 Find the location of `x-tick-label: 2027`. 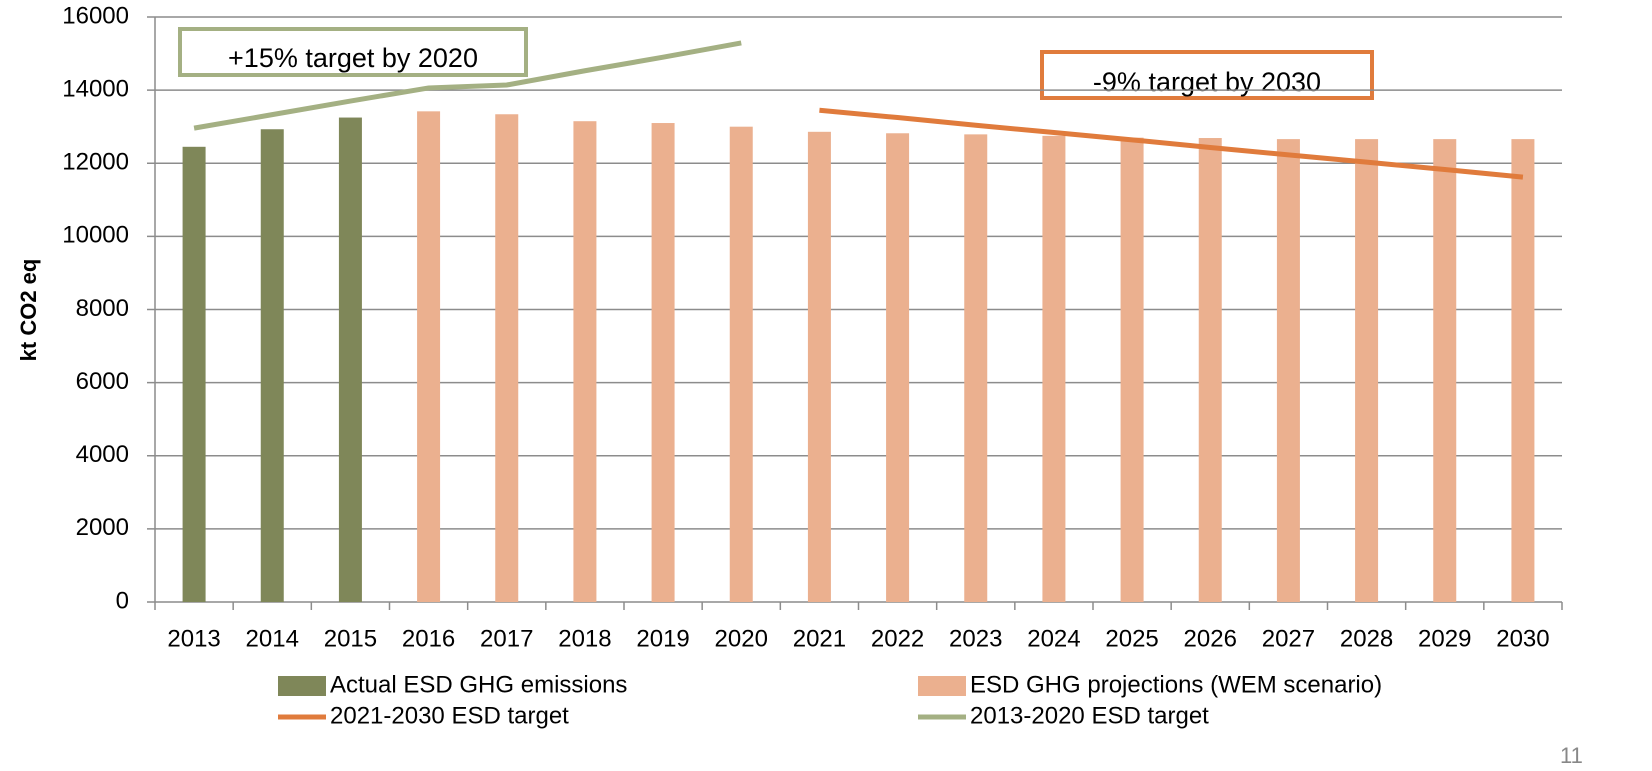

x-tick-label: 2027 is located at coordinates (1288, 638).